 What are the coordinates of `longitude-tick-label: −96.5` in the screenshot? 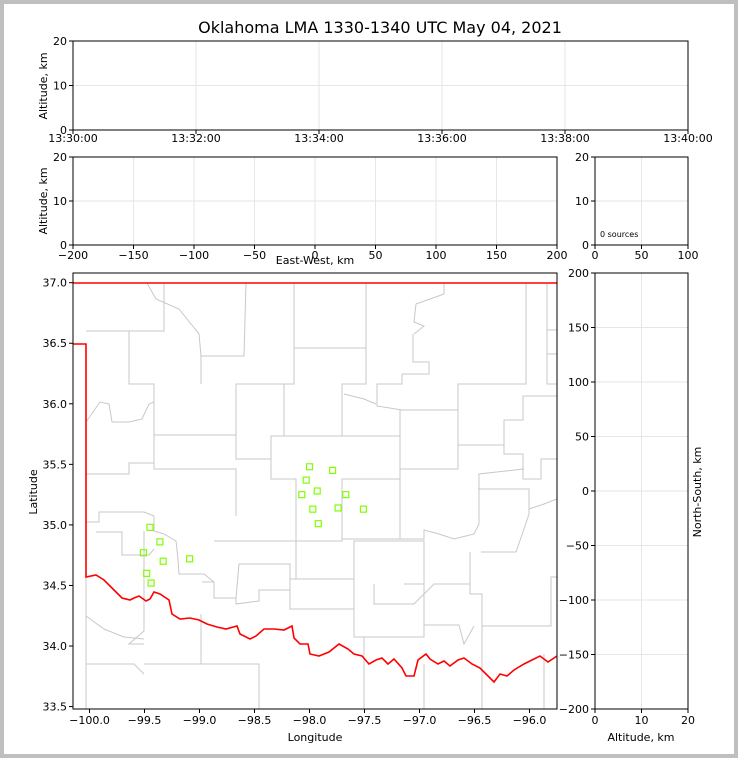 It's located at (475, 720).